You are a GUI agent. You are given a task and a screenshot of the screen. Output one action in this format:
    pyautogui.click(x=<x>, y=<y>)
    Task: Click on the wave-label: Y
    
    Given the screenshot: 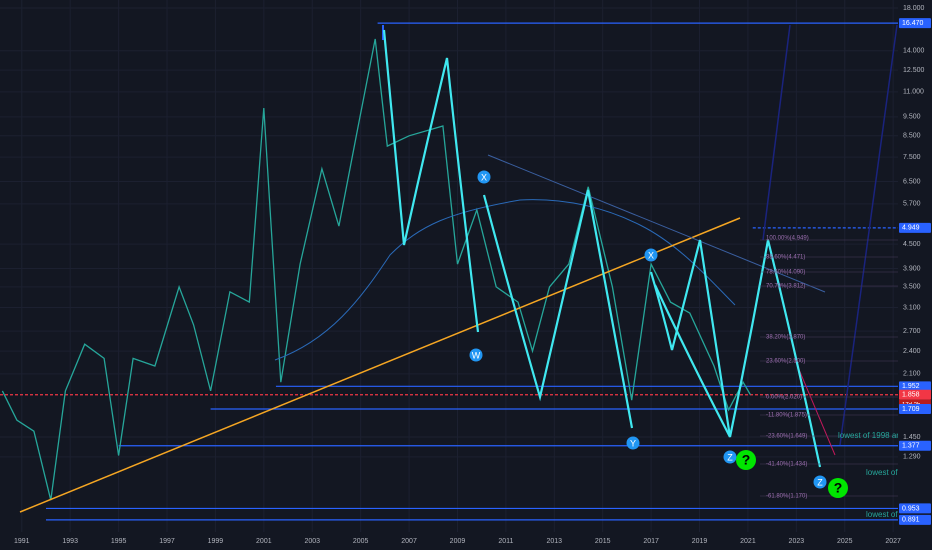 What is the action you would take?
    pyautogui.click(x=633, y=443)
    